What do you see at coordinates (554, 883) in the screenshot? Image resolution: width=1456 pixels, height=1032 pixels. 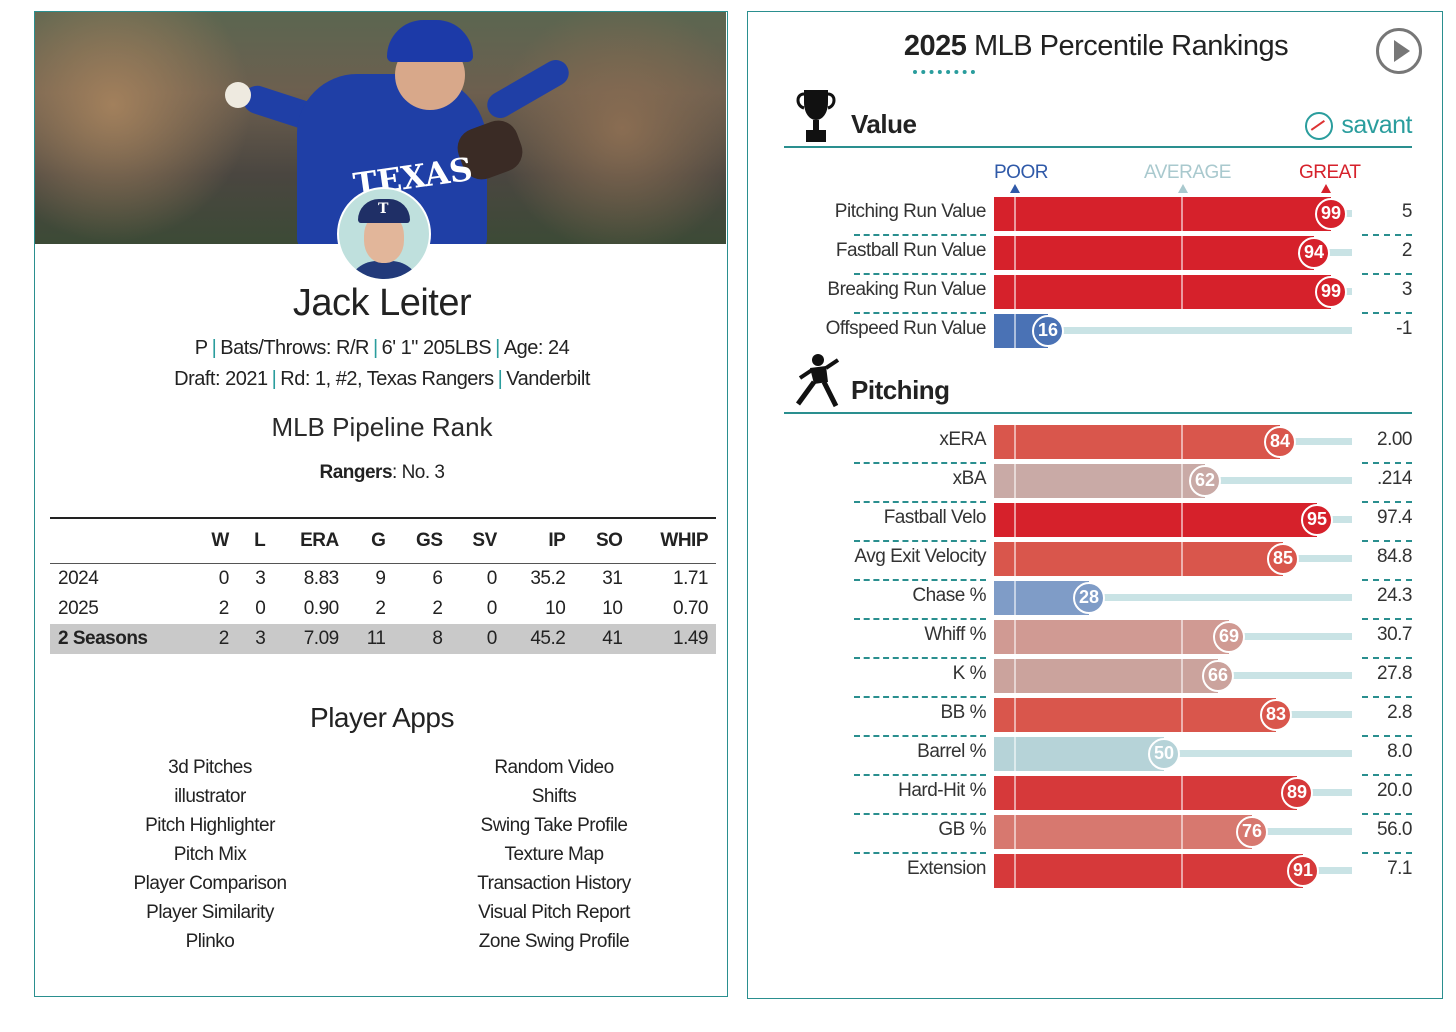 I see `player-app-link: Transaction History` at bounding box center [554, 883].